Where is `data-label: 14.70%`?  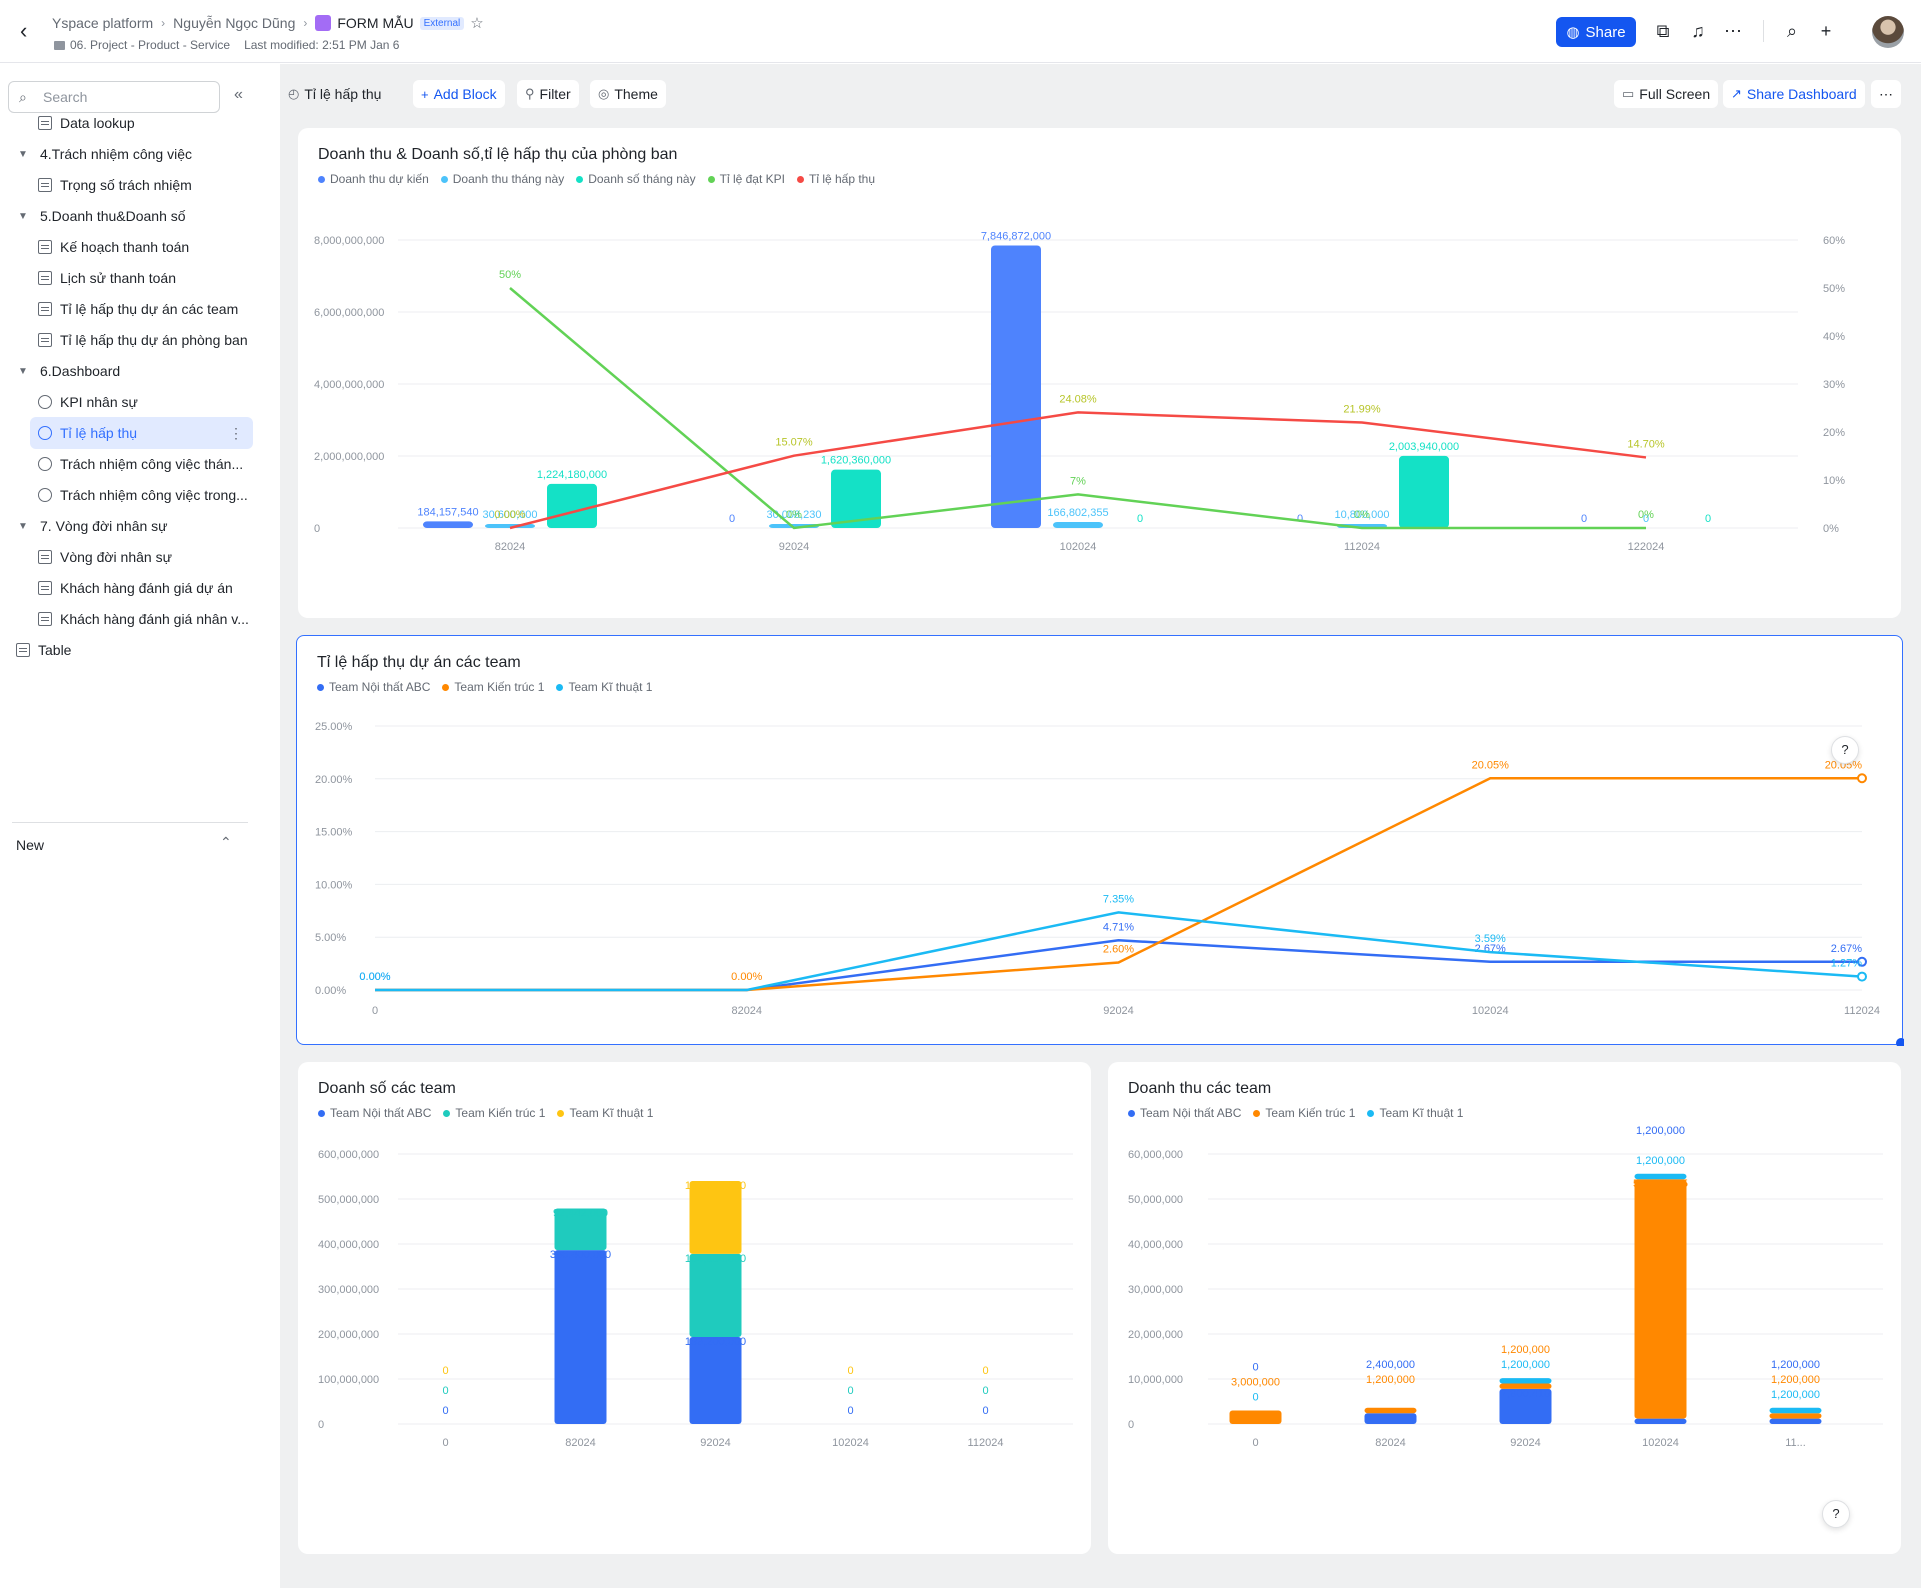 data-label: 14.70% is located at coordinates (1646, 444).